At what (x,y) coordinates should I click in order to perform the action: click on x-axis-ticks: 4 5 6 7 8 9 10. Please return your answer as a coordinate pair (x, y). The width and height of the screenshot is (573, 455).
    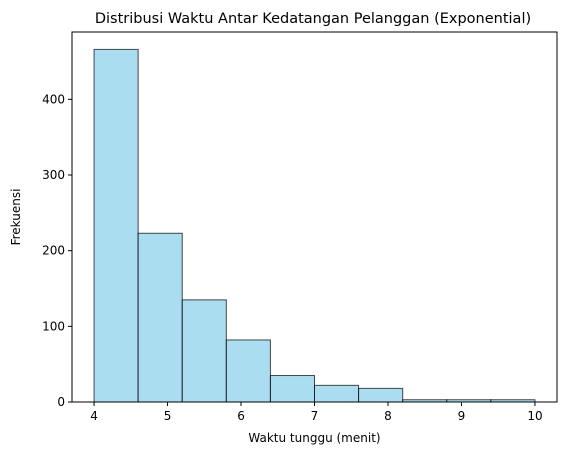
    Looking at the image, I should click on (316, 412).